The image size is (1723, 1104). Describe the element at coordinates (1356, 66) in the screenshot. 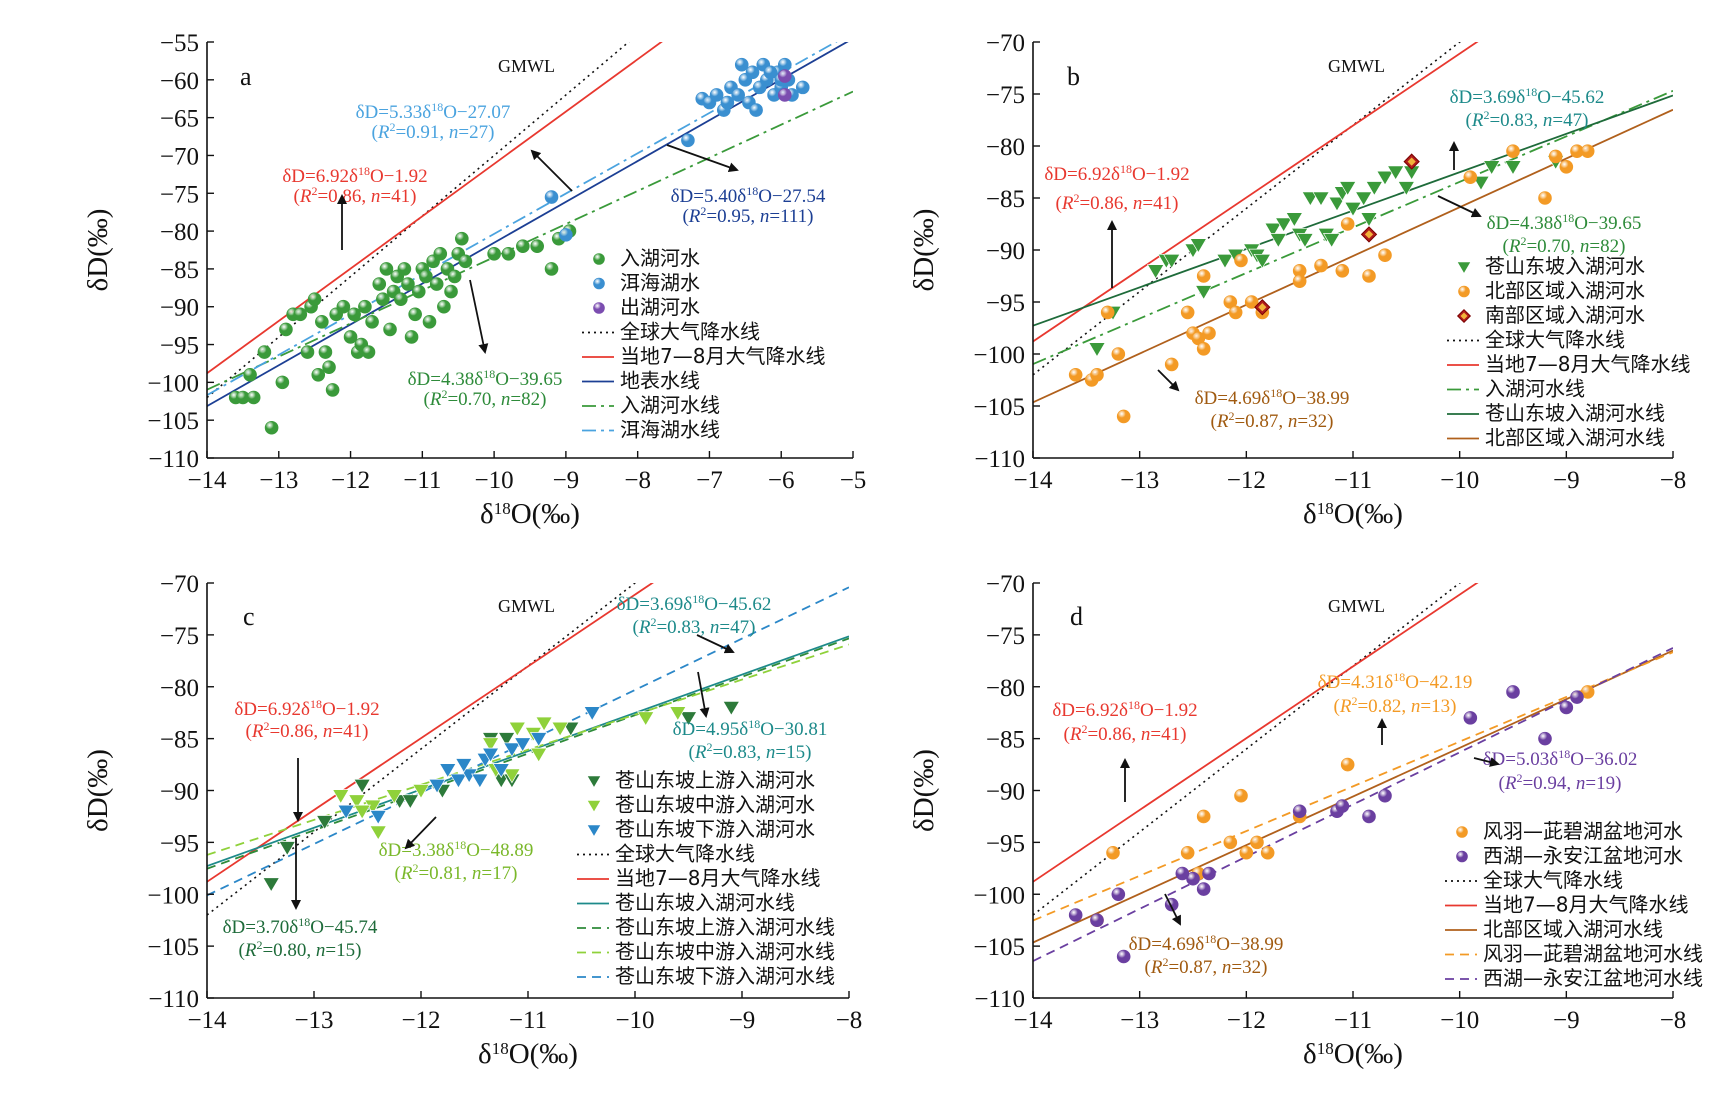

I see `gmwl-label: GMWL` at that location.